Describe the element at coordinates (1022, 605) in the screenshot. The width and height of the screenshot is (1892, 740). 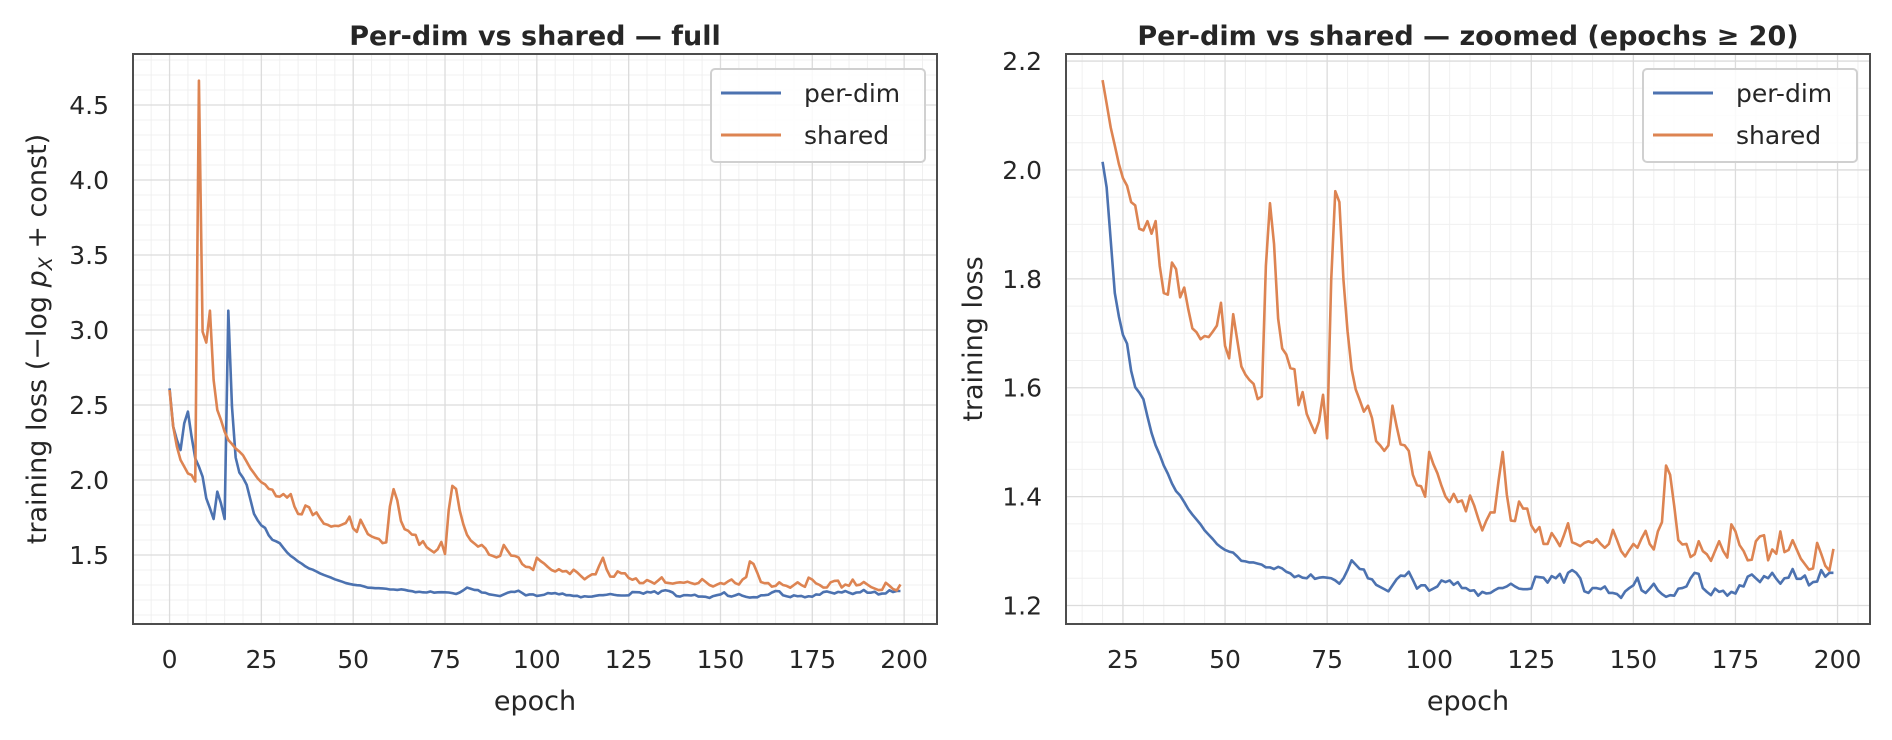
I see `y-tick-label: 1.2` at that location.